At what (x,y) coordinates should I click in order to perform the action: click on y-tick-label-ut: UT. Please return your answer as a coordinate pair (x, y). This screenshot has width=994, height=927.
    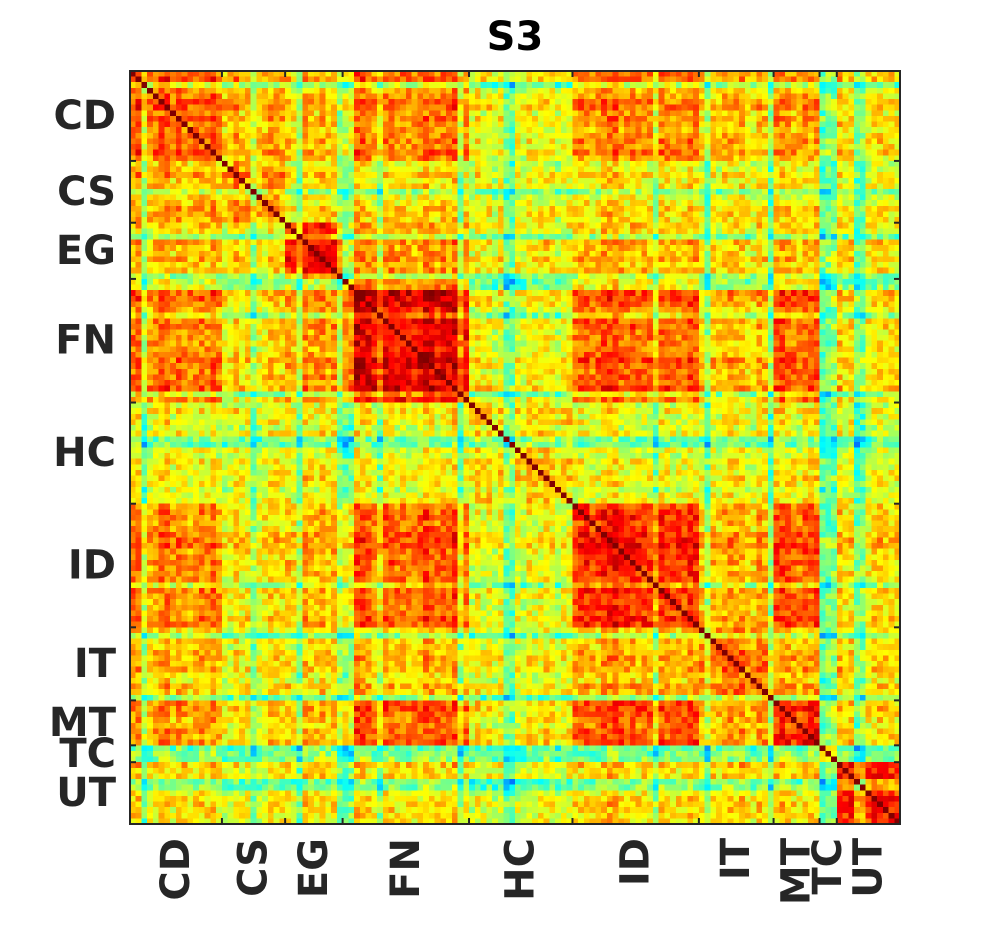
    Looking at the image, I should click on (86, 793).